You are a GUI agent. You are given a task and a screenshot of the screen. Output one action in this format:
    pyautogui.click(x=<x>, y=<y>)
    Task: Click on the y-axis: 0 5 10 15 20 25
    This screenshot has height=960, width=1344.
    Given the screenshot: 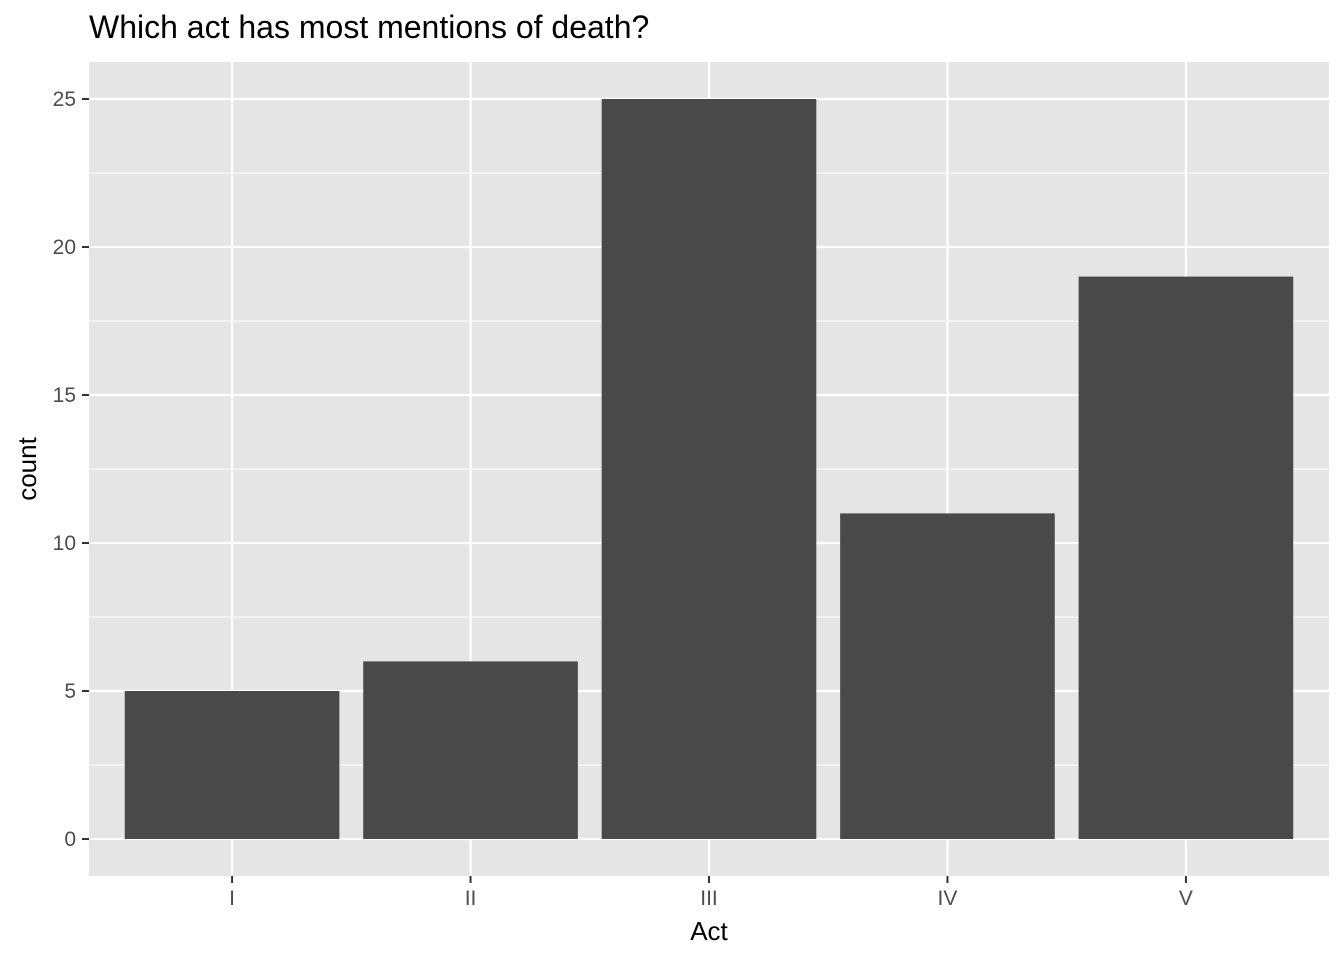 What is the action you would take?
    pyautogui.click(x=71, y=469)
    